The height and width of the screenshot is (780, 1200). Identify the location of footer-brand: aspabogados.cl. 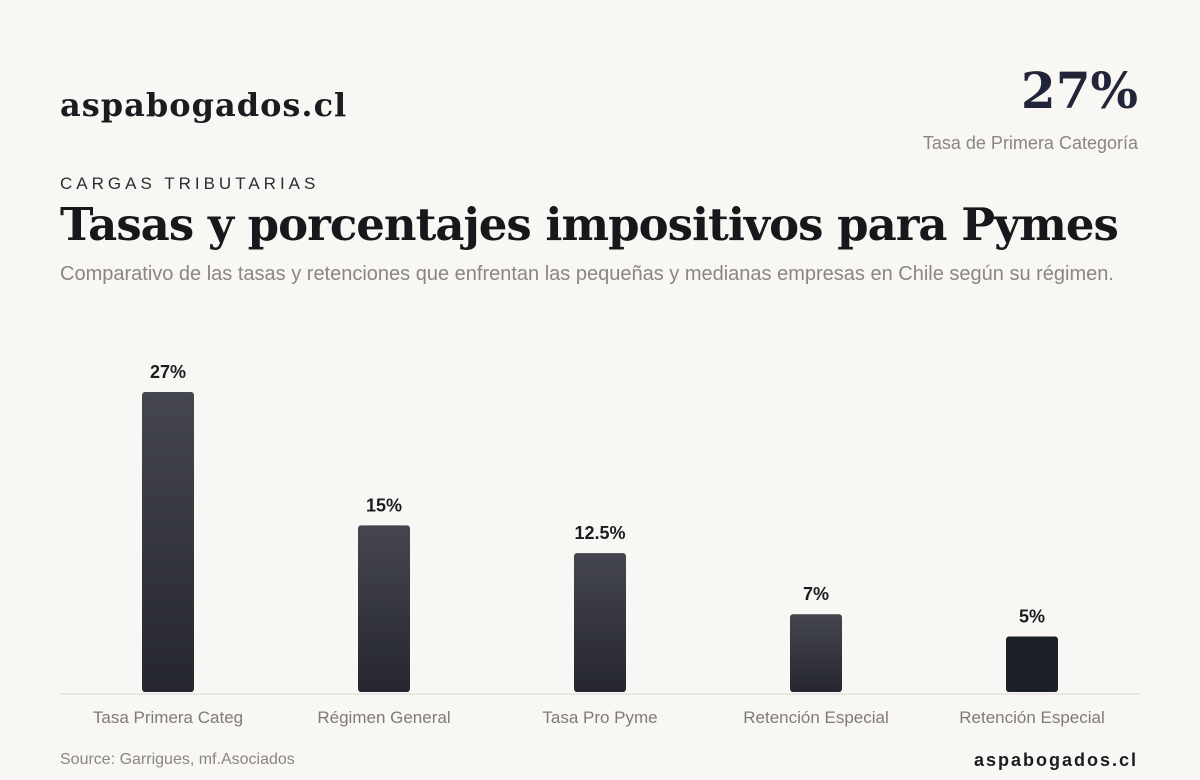
(1055, 760).